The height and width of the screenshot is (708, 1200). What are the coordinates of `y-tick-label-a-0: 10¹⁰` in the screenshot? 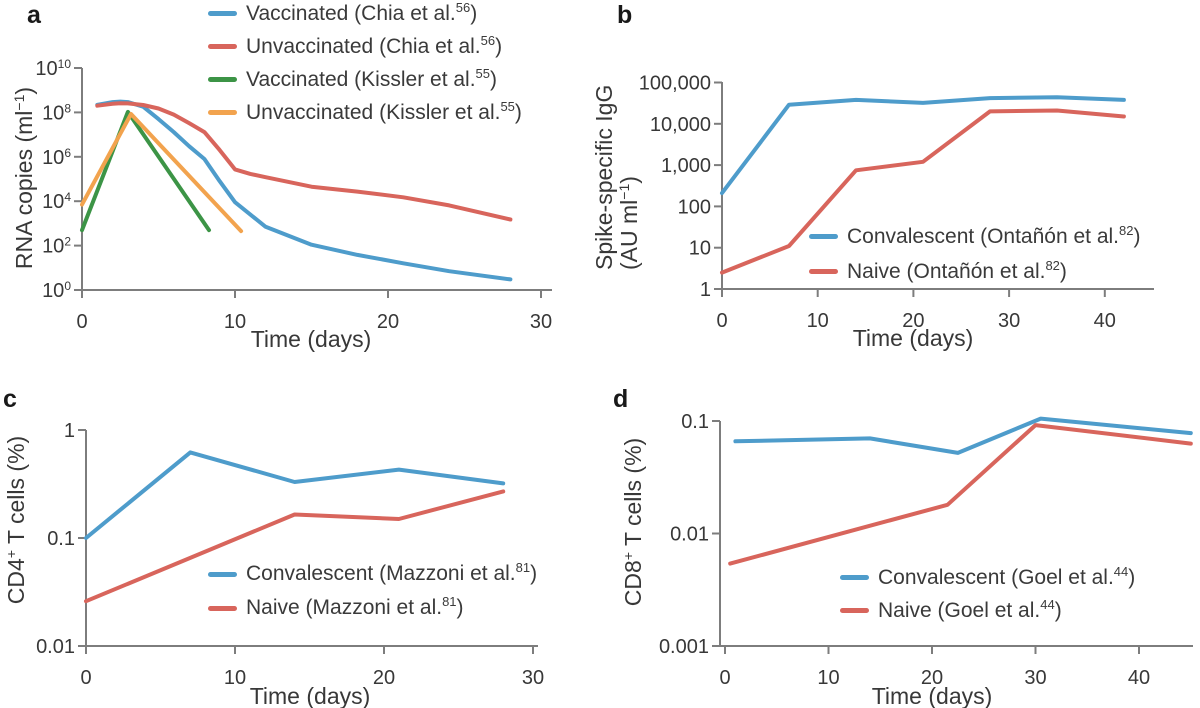 It's located at (53, 68).